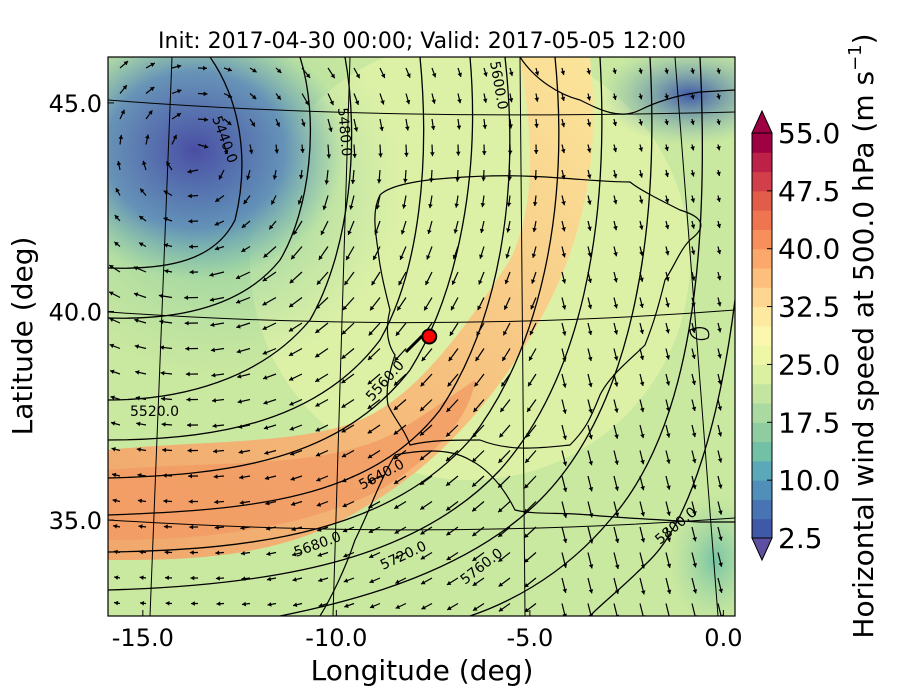 This screenshot has height=700, width=900. What do you see at coordinates (427, 631) in the screenshot?
I see `x-axis: -15.0 -10.0 -5.0 0.0` at bounding box center [427, 631].